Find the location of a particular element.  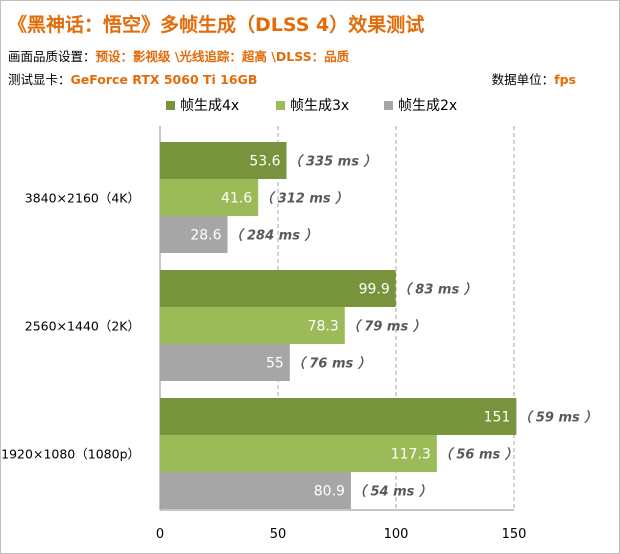

latency-label-s1-c1: （ 79 ms ） is located at coordinates (386, 327).